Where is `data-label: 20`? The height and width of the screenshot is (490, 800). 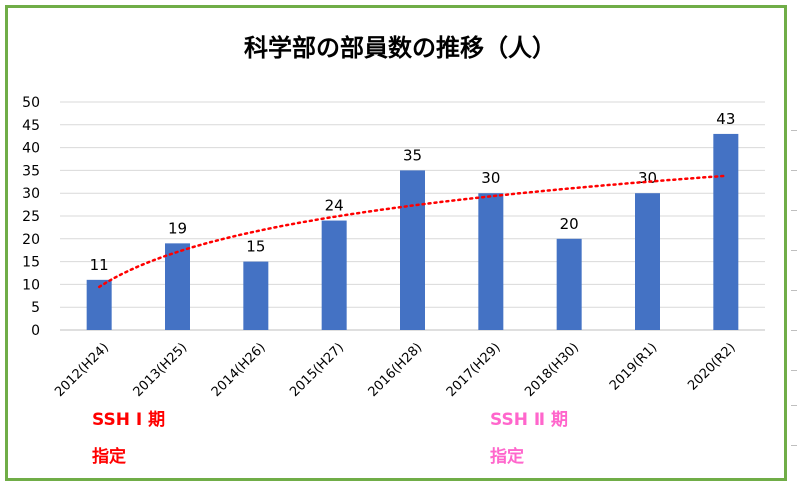
data-label: 20 is located at coordinates (569, 224).